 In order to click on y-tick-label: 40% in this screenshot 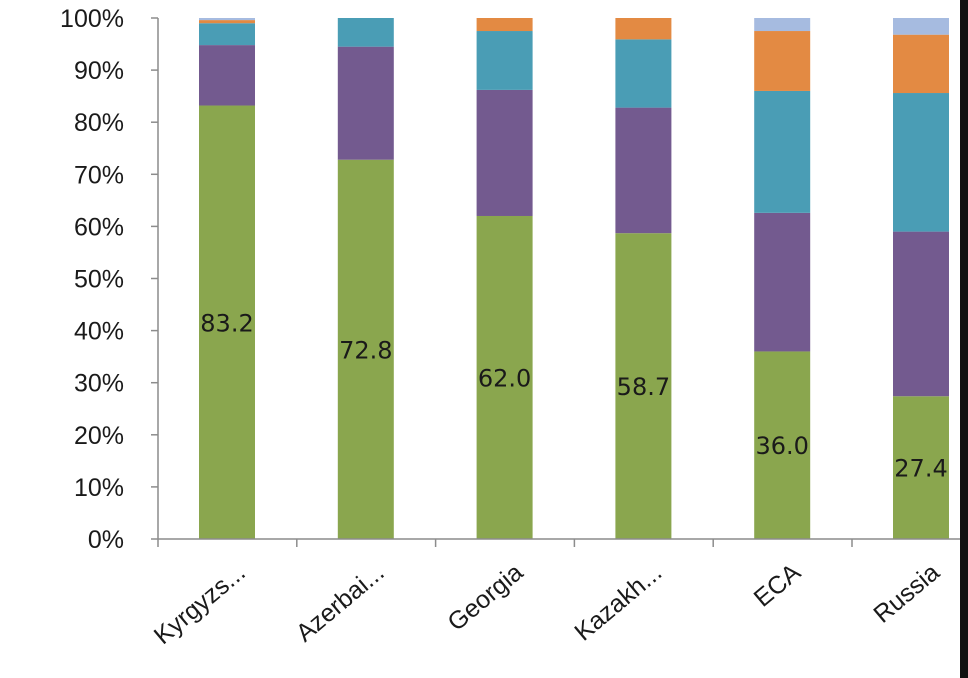, I will do `click(99, 332)`.